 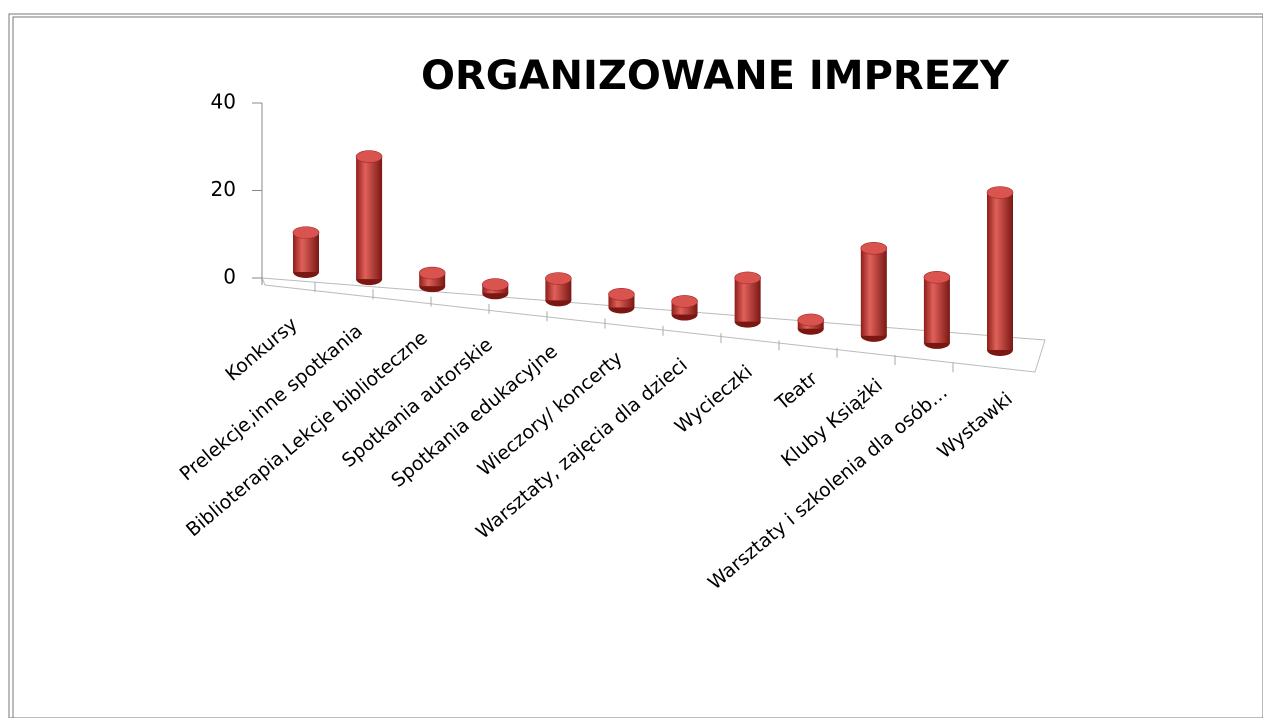 What do you see at coordinates (715, 76) in the screenshot?
I see `chart-title: ORGANIZOWANE IMPREZY` at bounding box center [715, 76].